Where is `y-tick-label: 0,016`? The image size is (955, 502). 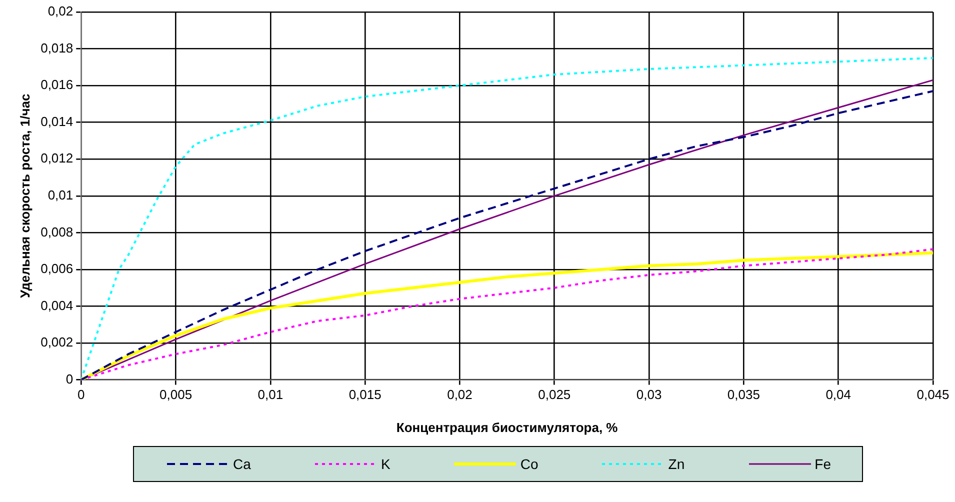
y-tick-label: 0,016 is located at coordinates (57, 84).